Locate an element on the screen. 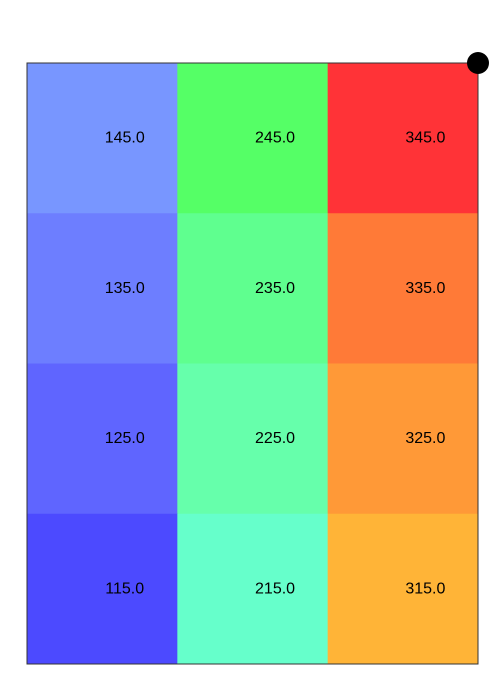  heatmap-cell-r0-c2 is located at coordinates (403, 138).